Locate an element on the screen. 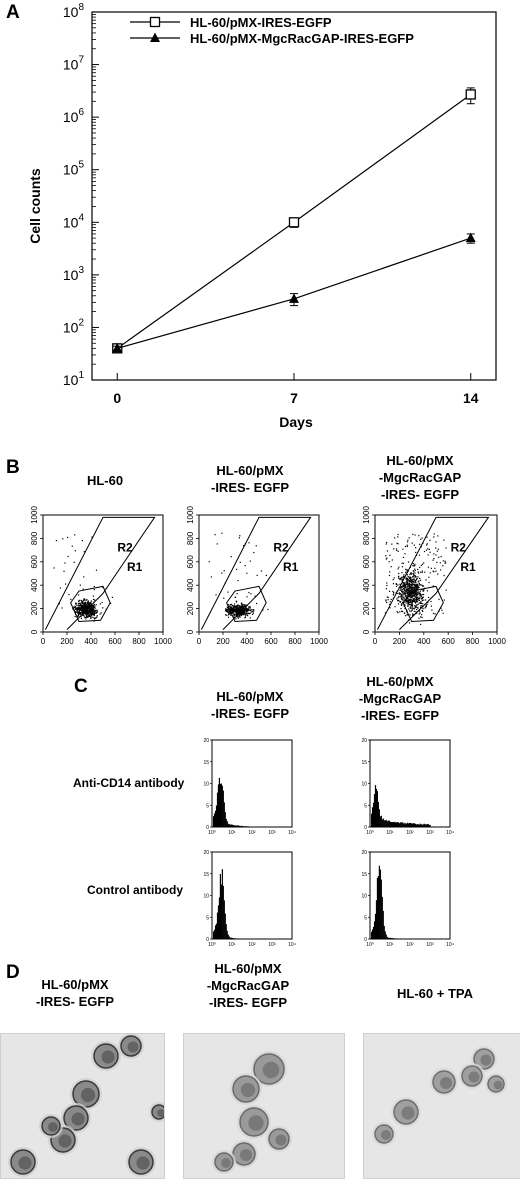 The height and width of the screenshot is (1179, 520). x-tick-label: 800 is located at coordinates (473, 641).